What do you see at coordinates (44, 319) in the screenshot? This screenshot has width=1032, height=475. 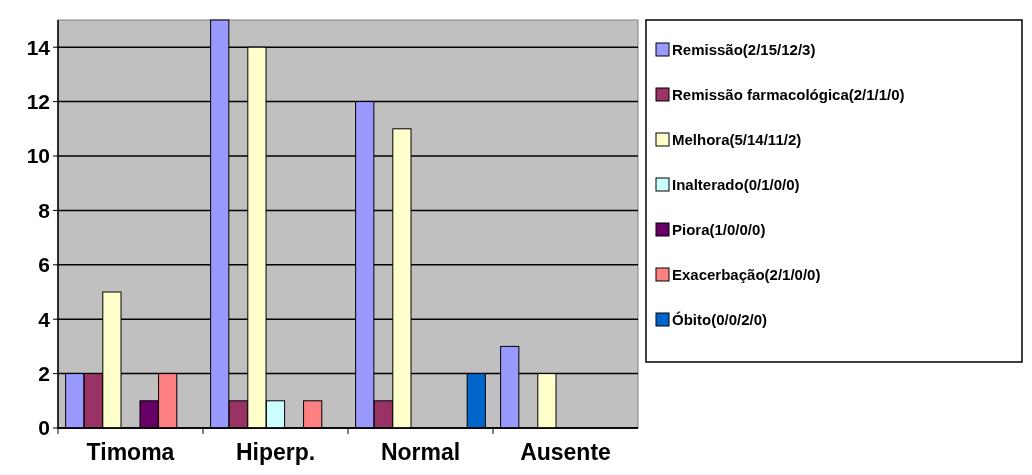 I see `y-tick-label: 4` at bounding box center [44, 319].